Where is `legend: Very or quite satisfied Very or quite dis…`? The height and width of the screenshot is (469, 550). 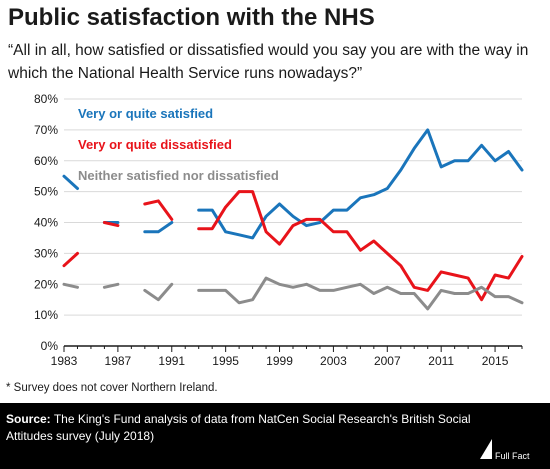
legend: Very or quite satisfied Very or quite dis… is located at coordinates (178, 144).